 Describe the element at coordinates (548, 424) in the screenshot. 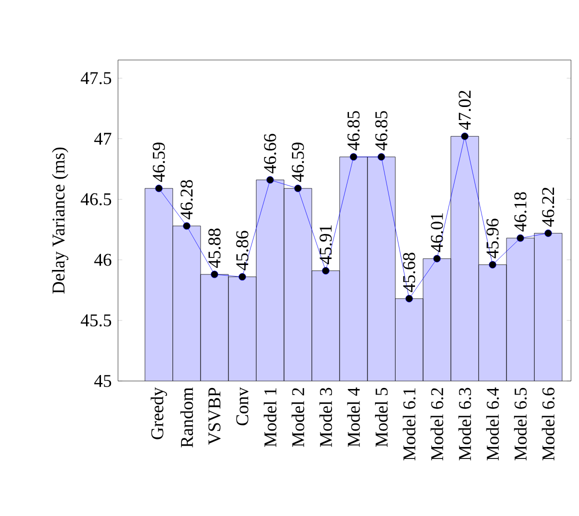

I see `x-tick-label: Model 6.6` at that location.